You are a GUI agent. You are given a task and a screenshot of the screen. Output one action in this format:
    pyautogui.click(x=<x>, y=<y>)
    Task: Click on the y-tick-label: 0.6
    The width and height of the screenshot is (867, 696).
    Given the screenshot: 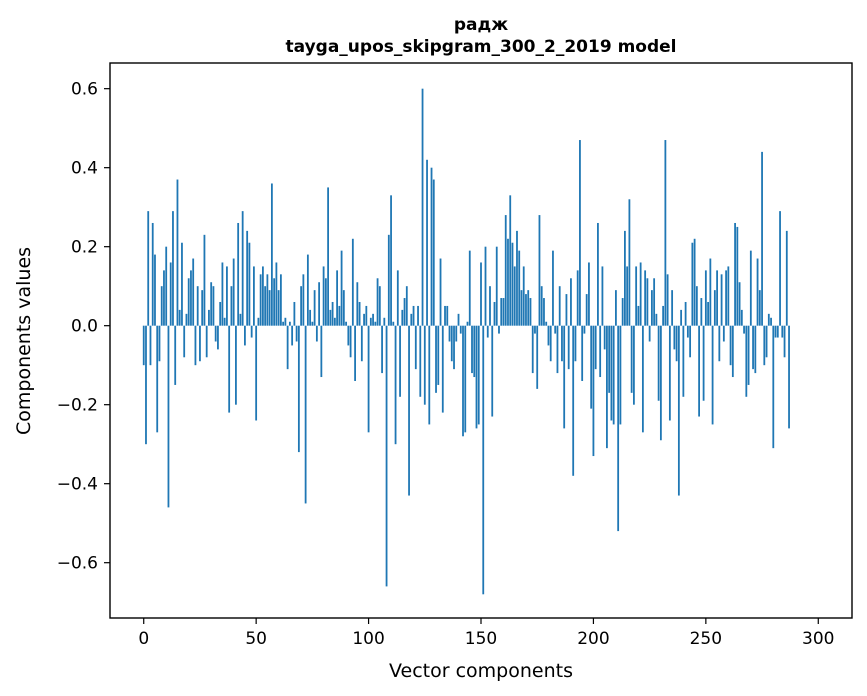 What is the action you would take?
    pyautogui.click(x=84, y=90)
    